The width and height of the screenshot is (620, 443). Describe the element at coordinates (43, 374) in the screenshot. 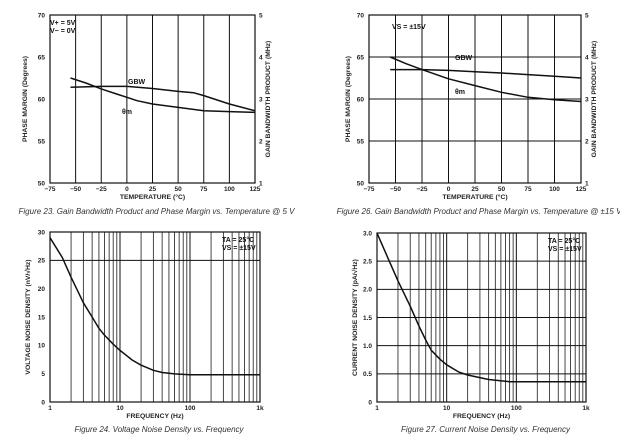

I see `y-tick-label: 5` at that location.